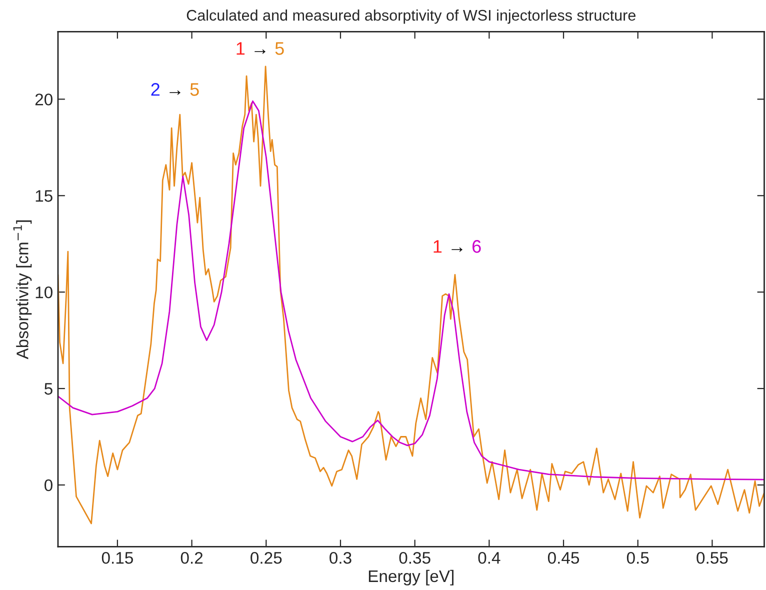  What do you see at coordinates (44, 196) in the screenshot?
I see `y-tick-label: 15` at bounding box center [44, 196].